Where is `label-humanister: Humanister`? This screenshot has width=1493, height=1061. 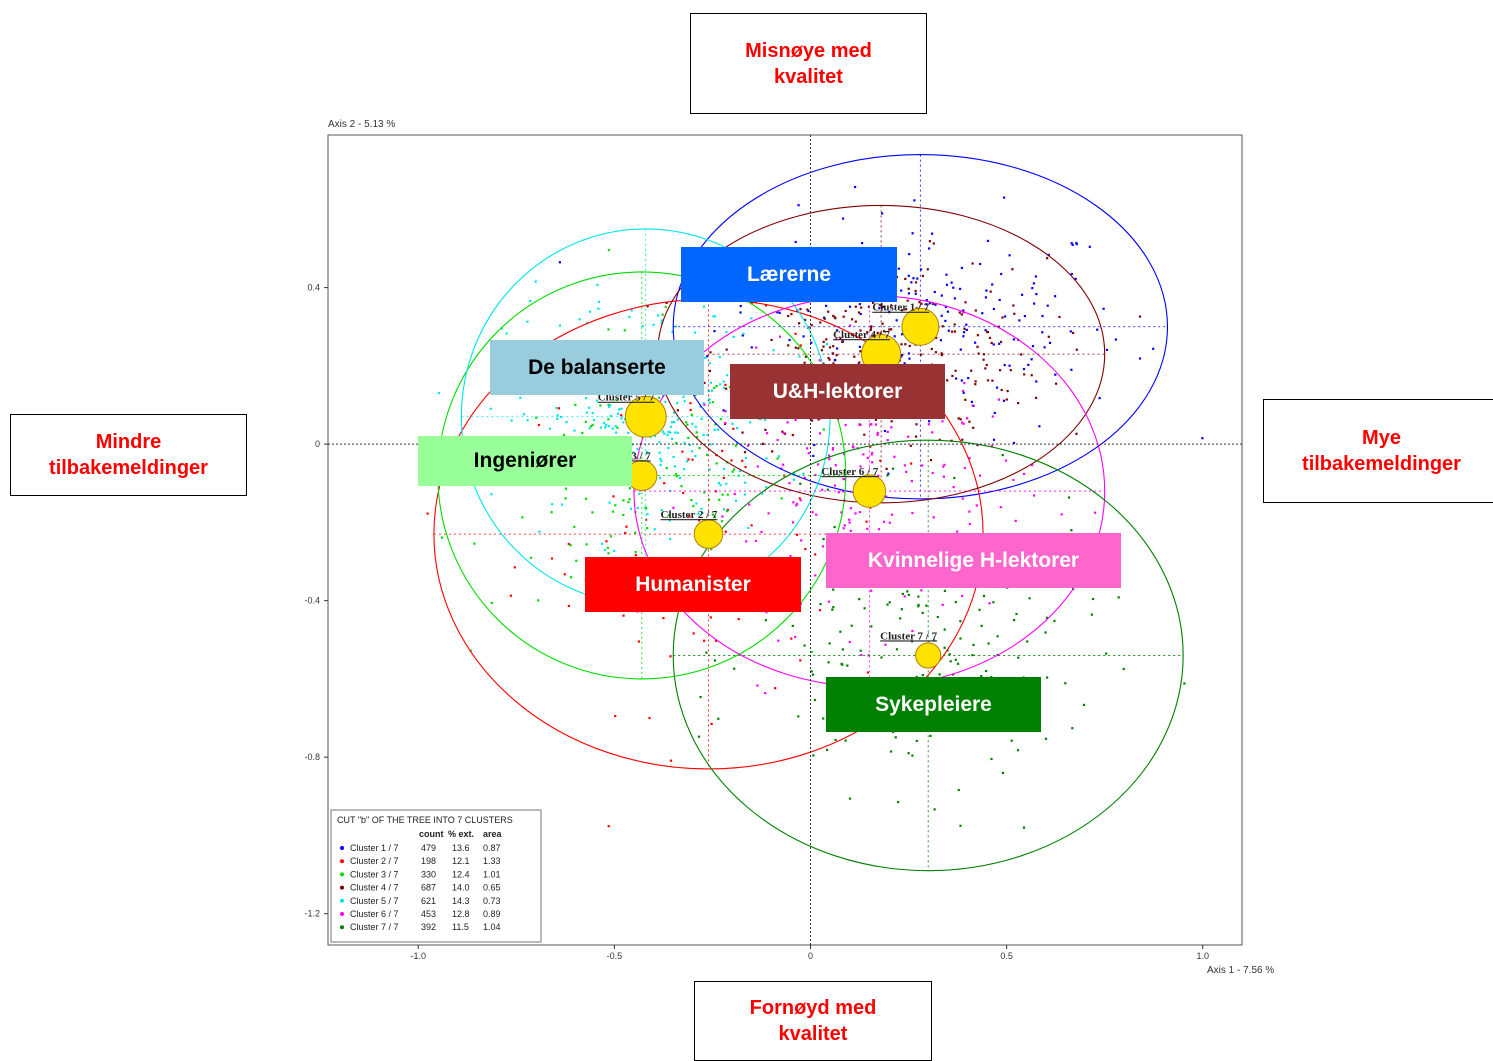
label-humanister: Humanister is located at coordinates (693, 584).